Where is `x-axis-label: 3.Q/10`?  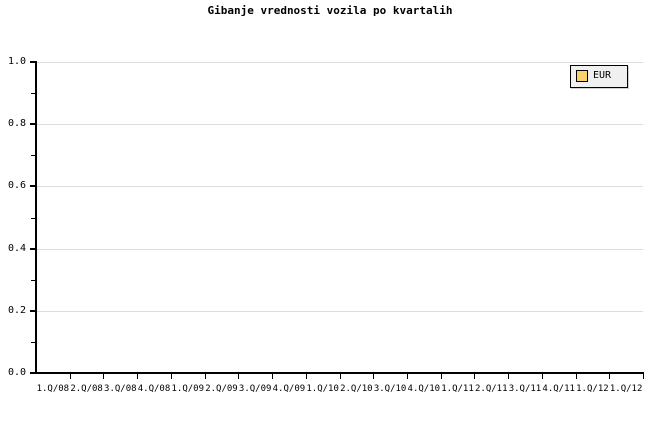 x-axis-label: 3.Q/10 is located at coordinates (390, 389).